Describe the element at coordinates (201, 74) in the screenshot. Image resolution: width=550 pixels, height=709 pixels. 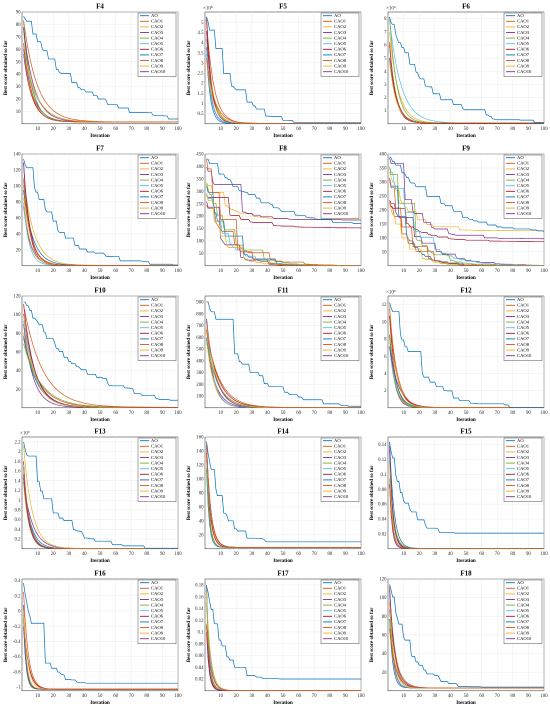
I see `y-tick-label: 2.5` at that location.